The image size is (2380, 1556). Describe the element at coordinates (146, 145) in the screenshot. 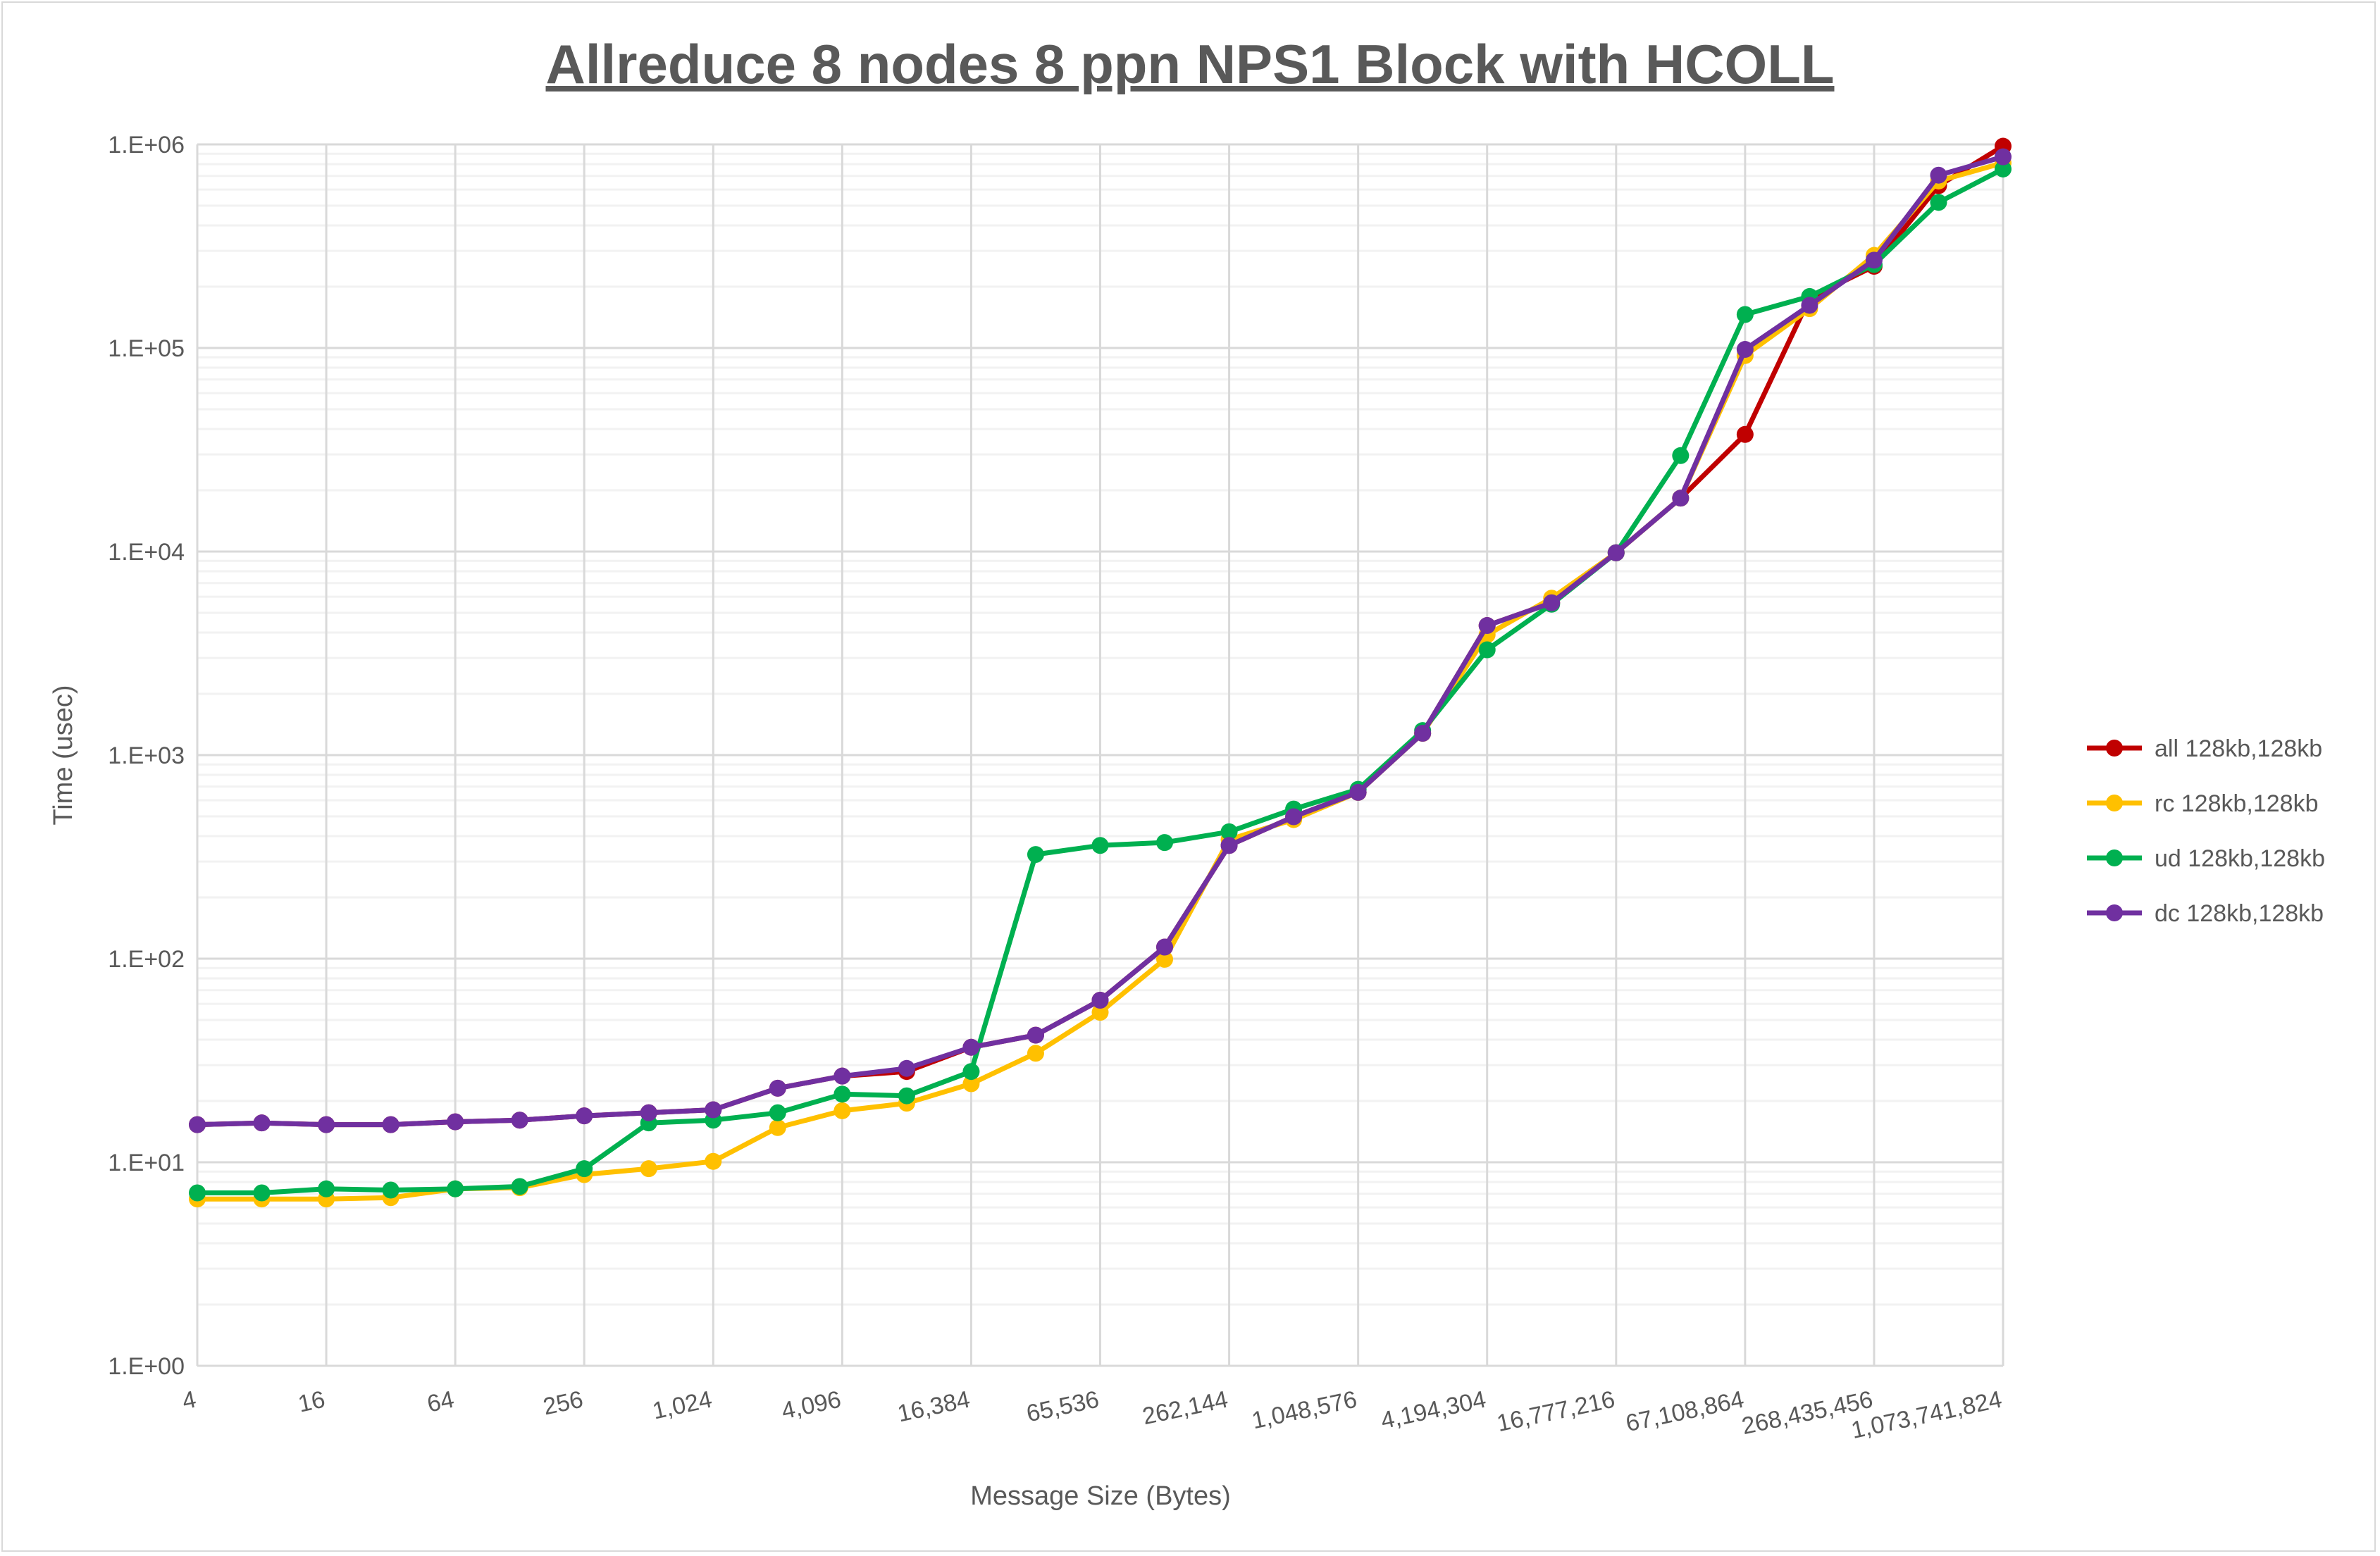

I see `y-tick-label: 1.E+06` at that location.